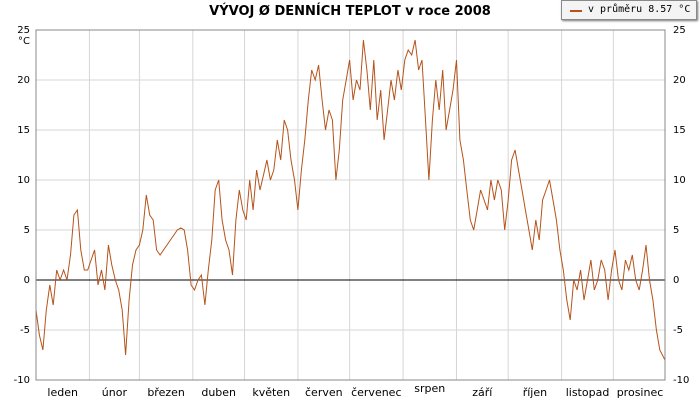 The image size is (700, 400). Describe the element at coordinates (22, 205) in the screenshot. I see `y-ticks-left: 25 20 15 10 5 0 -5 -10` at that location.